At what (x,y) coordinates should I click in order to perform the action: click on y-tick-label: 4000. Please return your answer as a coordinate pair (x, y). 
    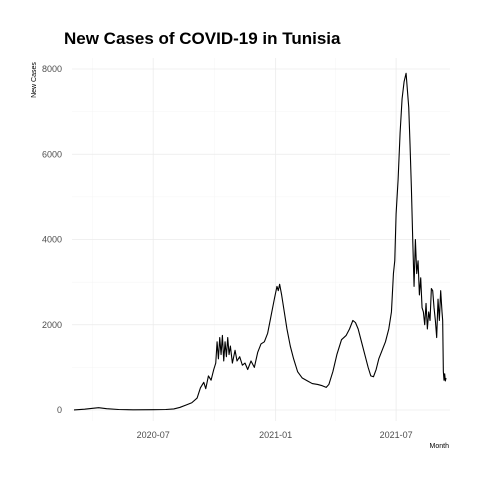
    Looking at the image, I should click on (52, 240).